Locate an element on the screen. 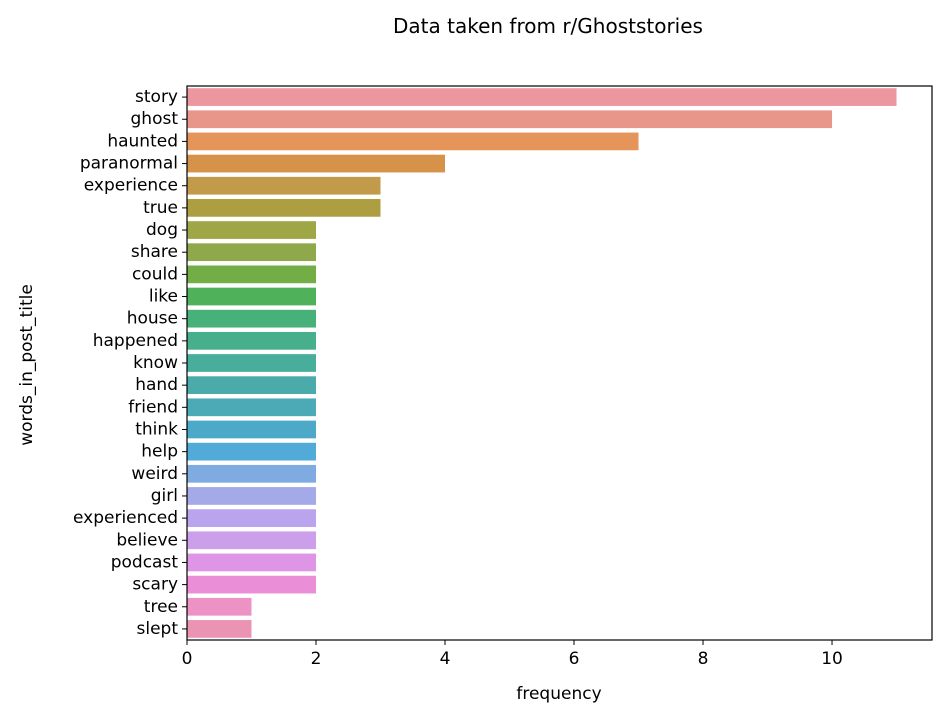 The width and height of the screenshot is (947, 719). y-tick-label: girl is located at coordinates (164, 496).